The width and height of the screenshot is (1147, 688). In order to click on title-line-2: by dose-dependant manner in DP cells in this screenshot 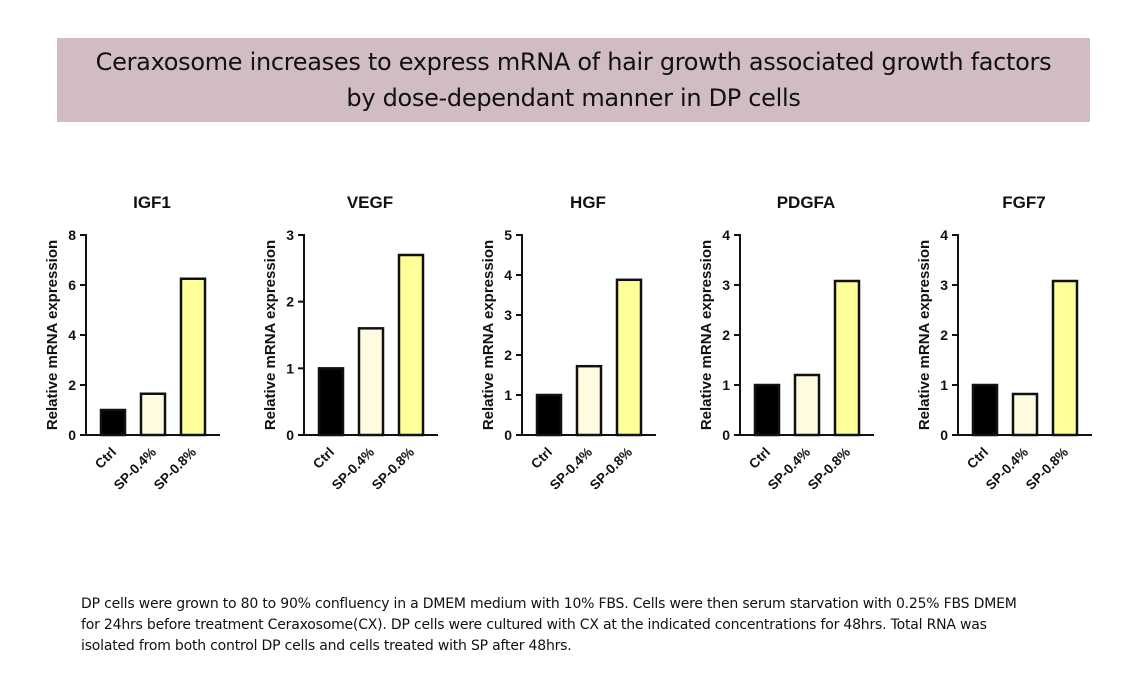, I will do `click(573, 98)`.